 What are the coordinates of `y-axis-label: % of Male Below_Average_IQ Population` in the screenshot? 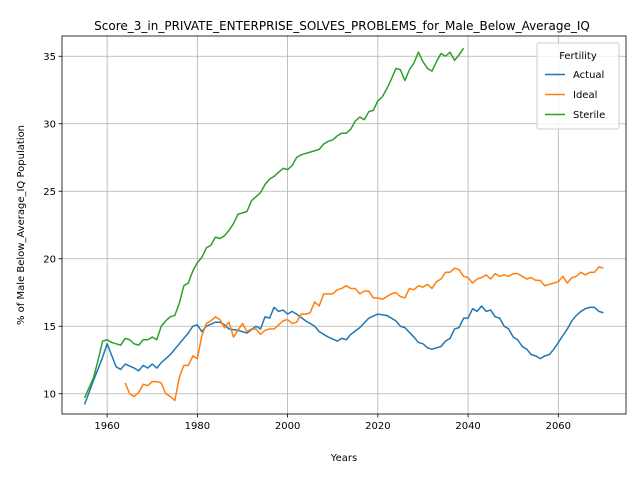 It's located at (21, 225).